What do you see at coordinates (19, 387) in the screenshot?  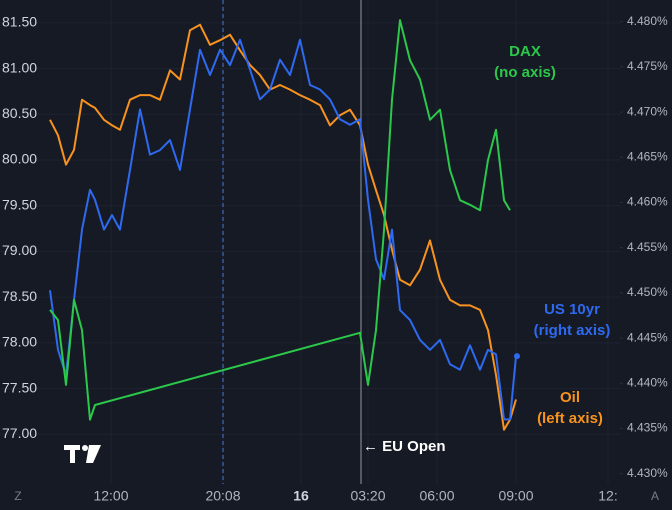 I see `y-tick-label: 77.50` at bounding box center [19, 387].